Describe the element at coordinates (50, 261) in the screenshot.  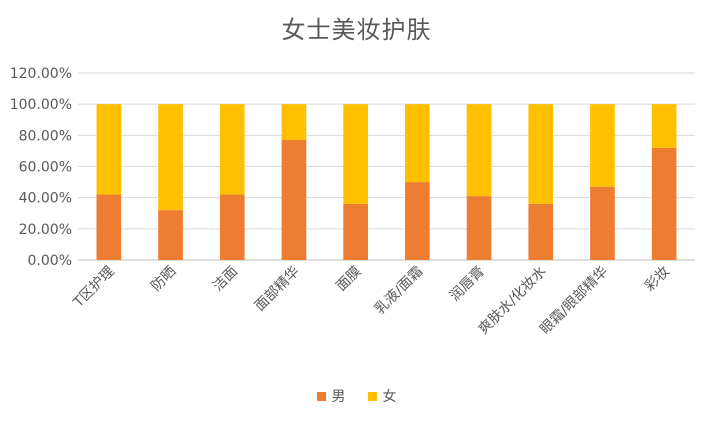
I see `y-tick-label: 0.00%` at that location.